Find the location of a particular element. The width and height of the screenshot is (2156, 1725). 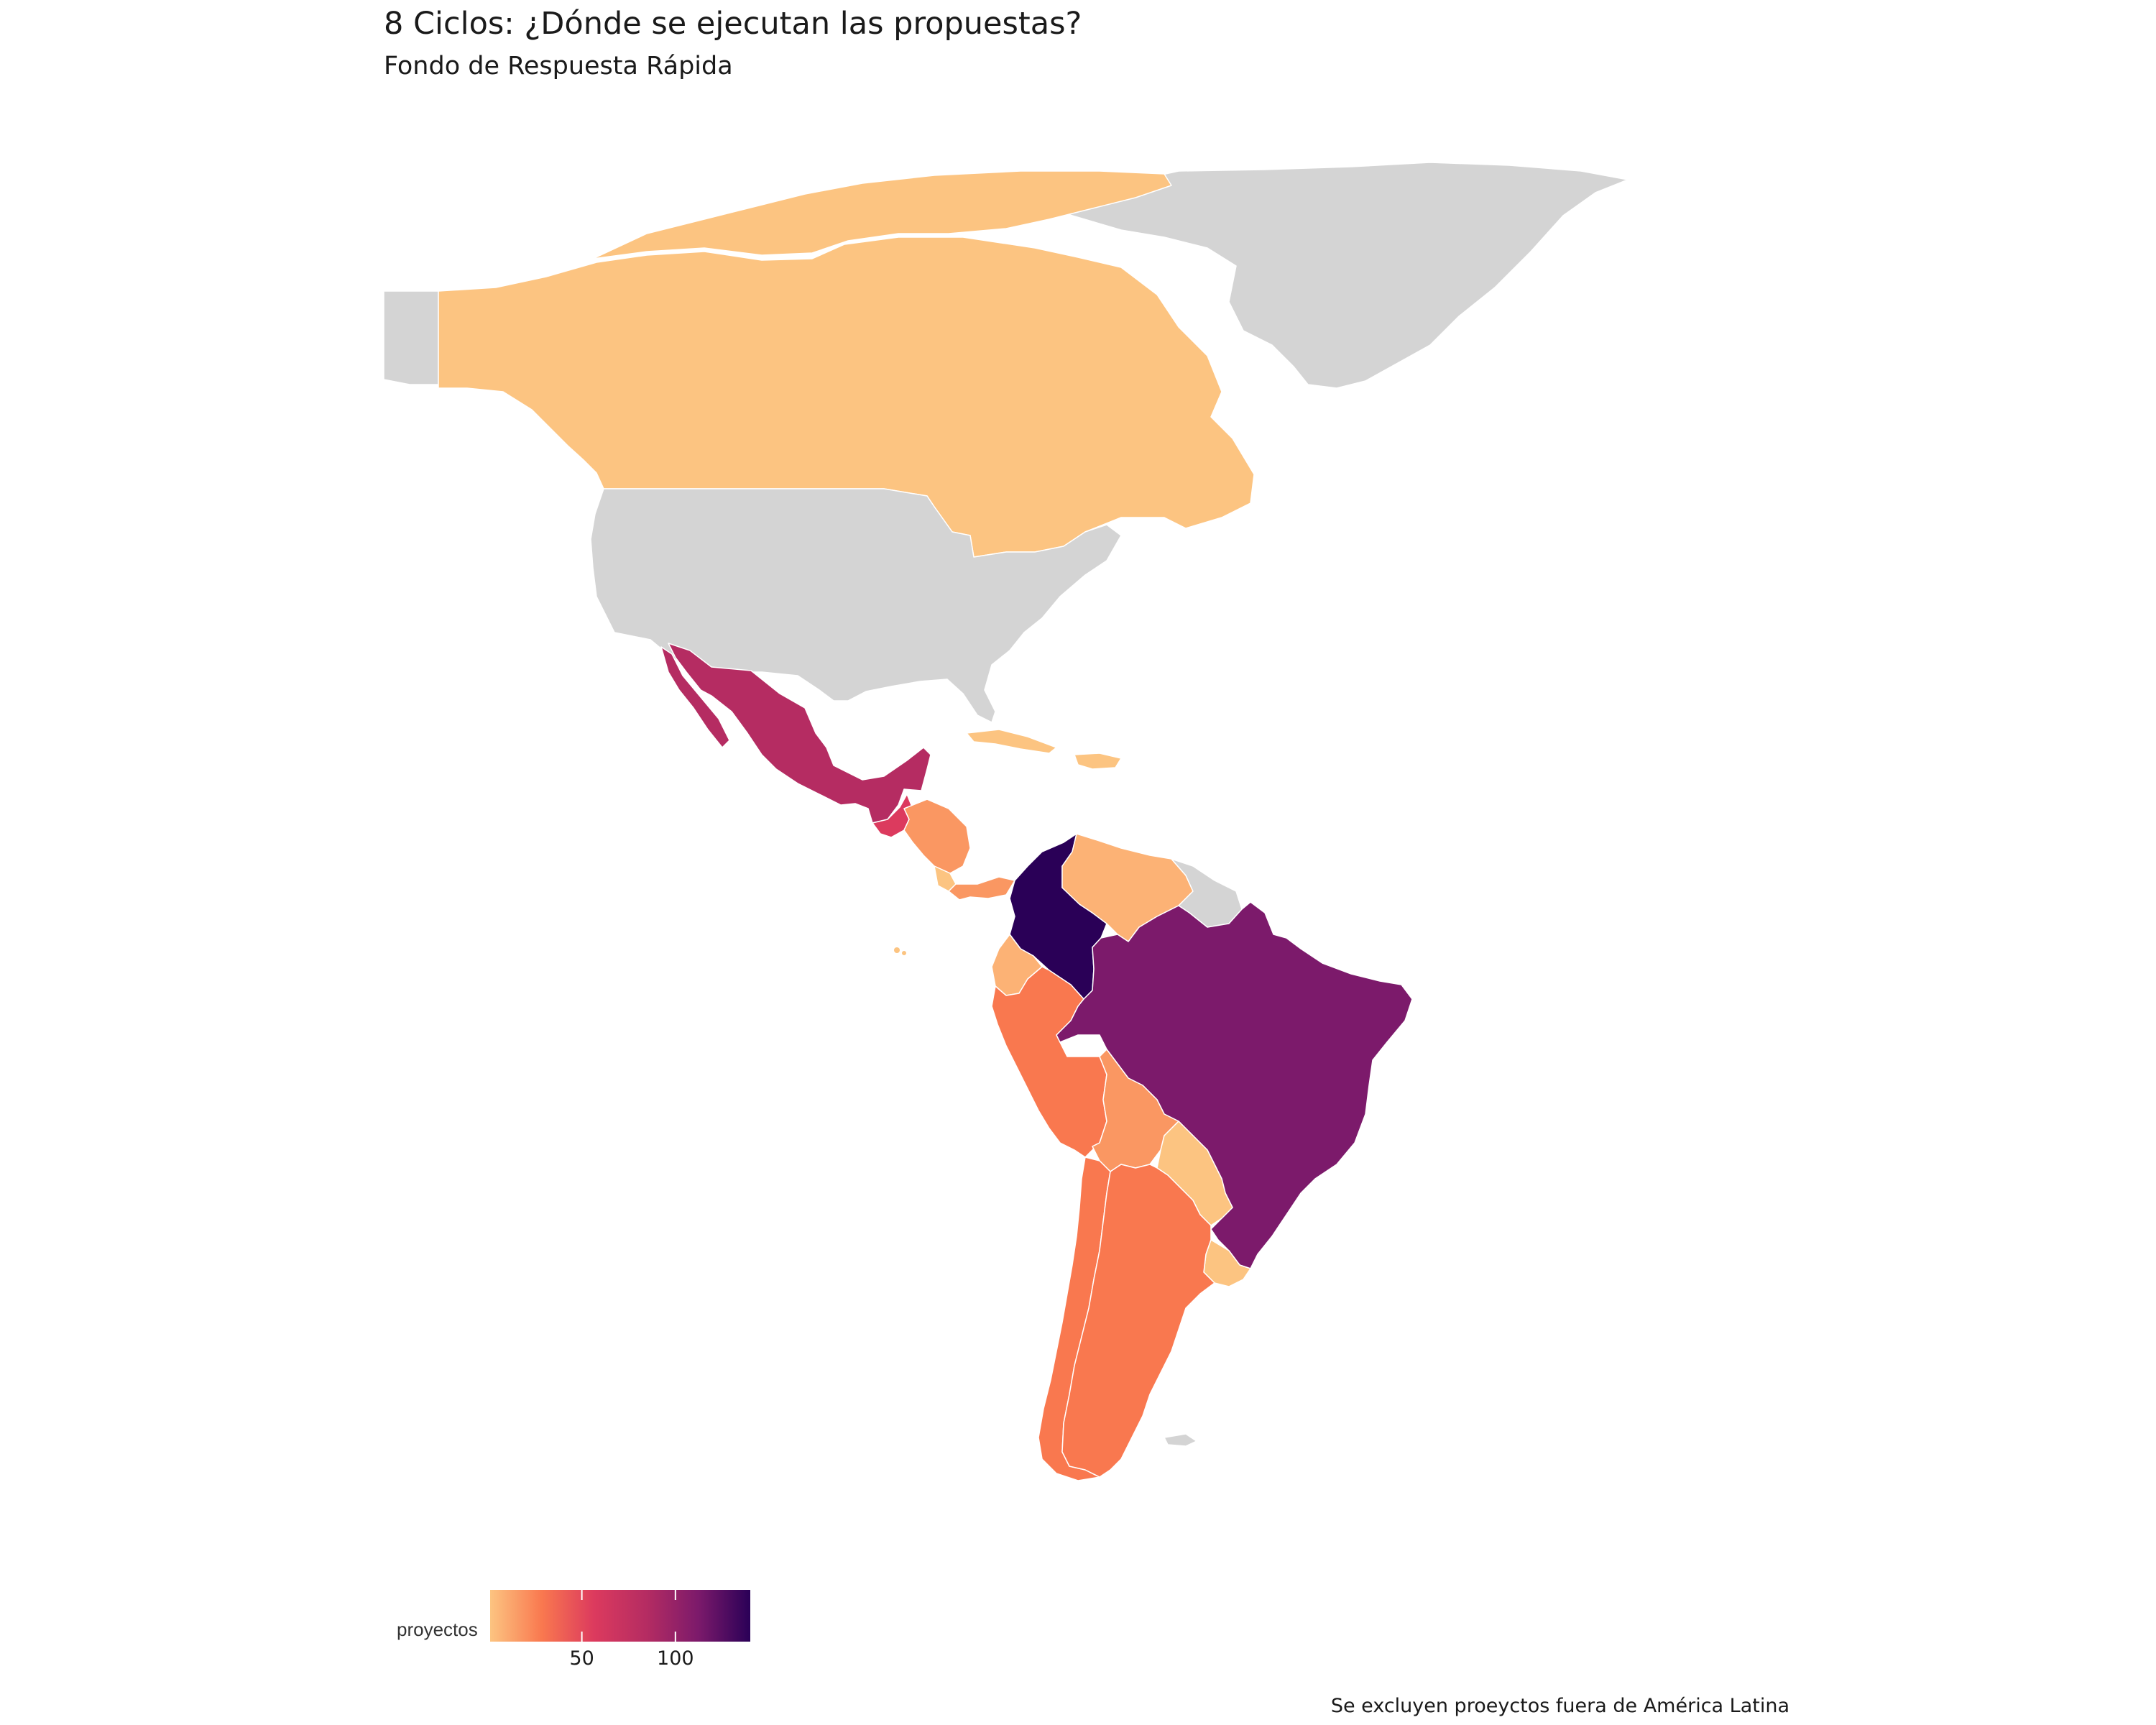

region-argentina is located at coordinates (1138, 1321).